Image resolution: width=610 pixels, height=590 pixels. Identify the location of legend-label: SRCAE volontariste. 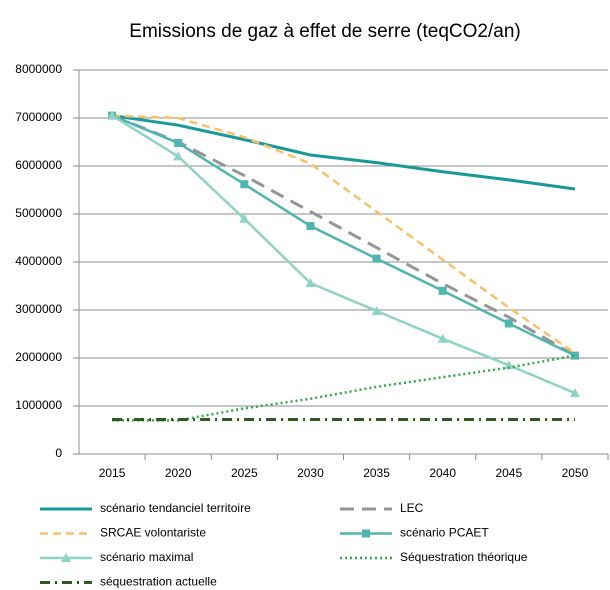
(153, 533).